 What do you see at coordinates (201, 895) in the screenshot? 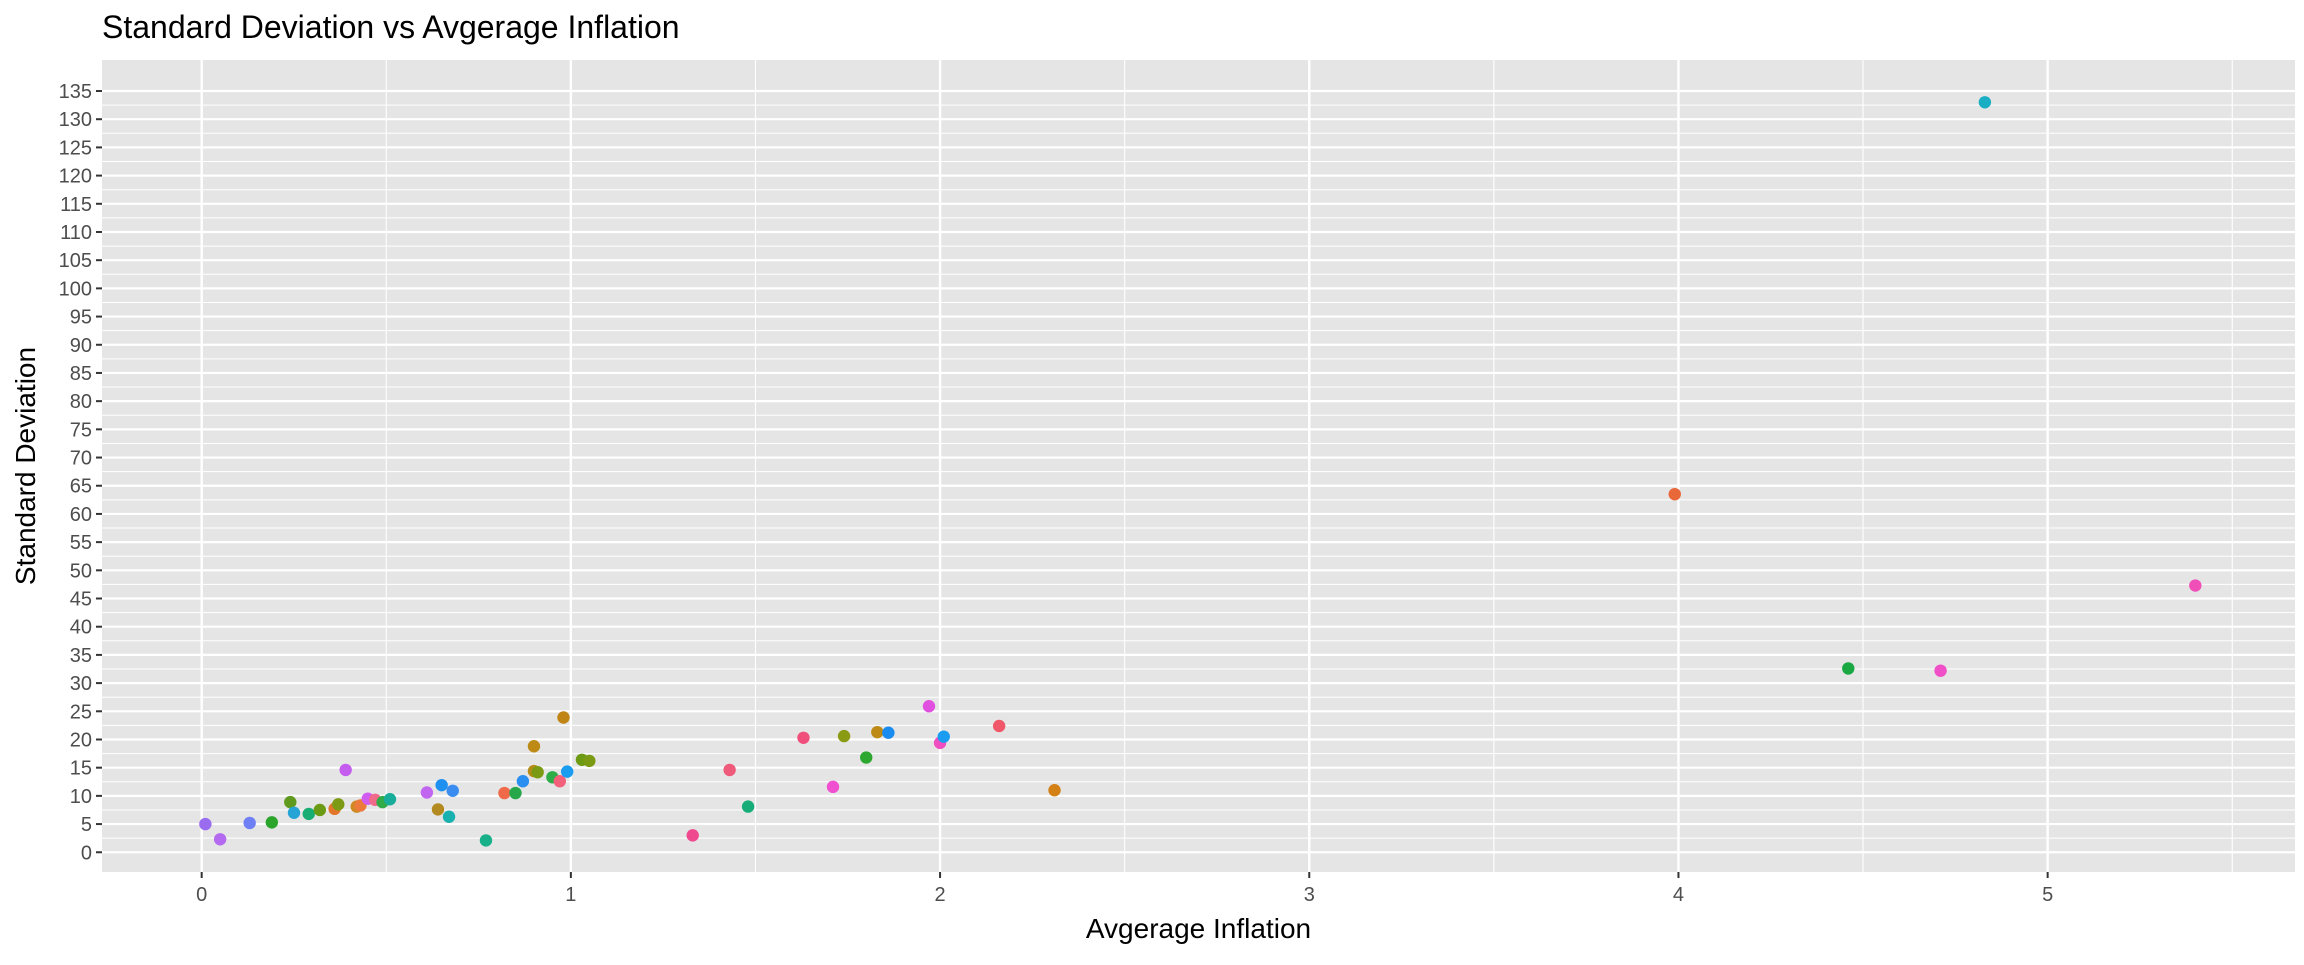
I see `x-tick-label: 0` at bounding box center [201, 895].